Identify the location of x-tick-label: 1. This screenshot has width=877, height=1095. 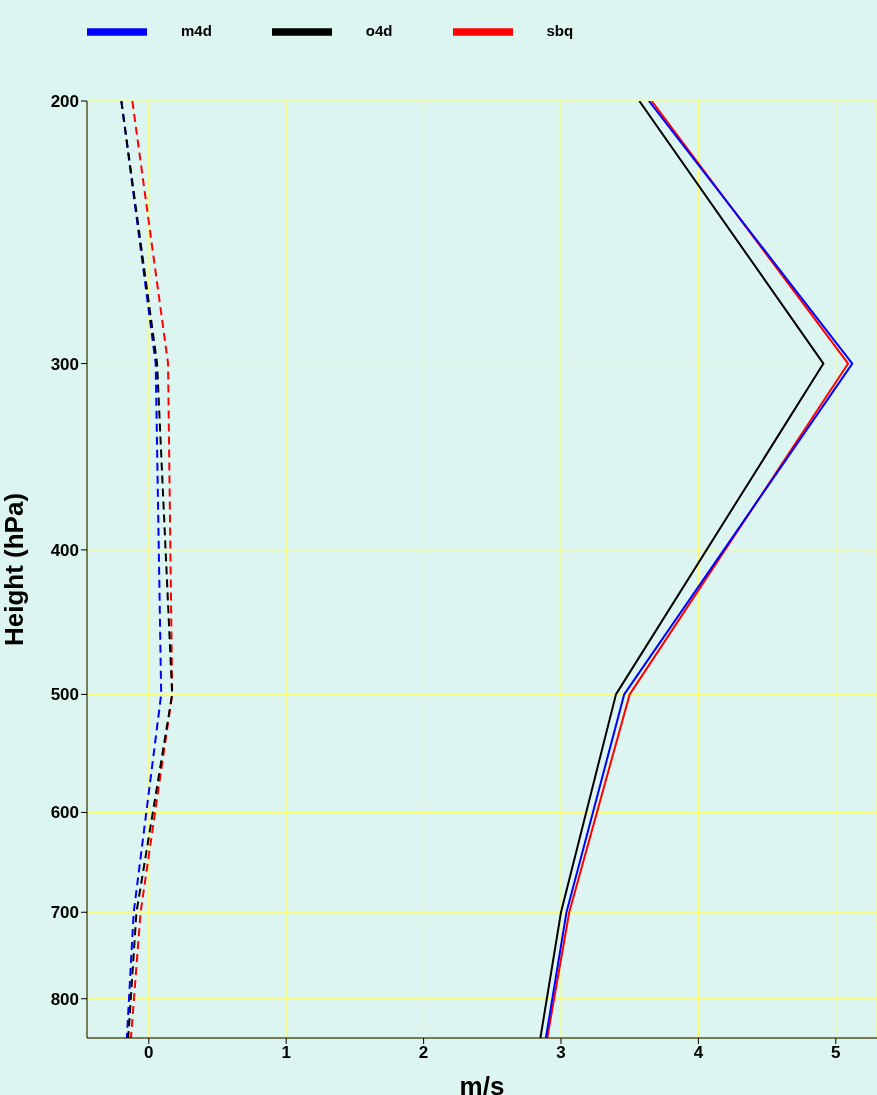
(286, 1053).